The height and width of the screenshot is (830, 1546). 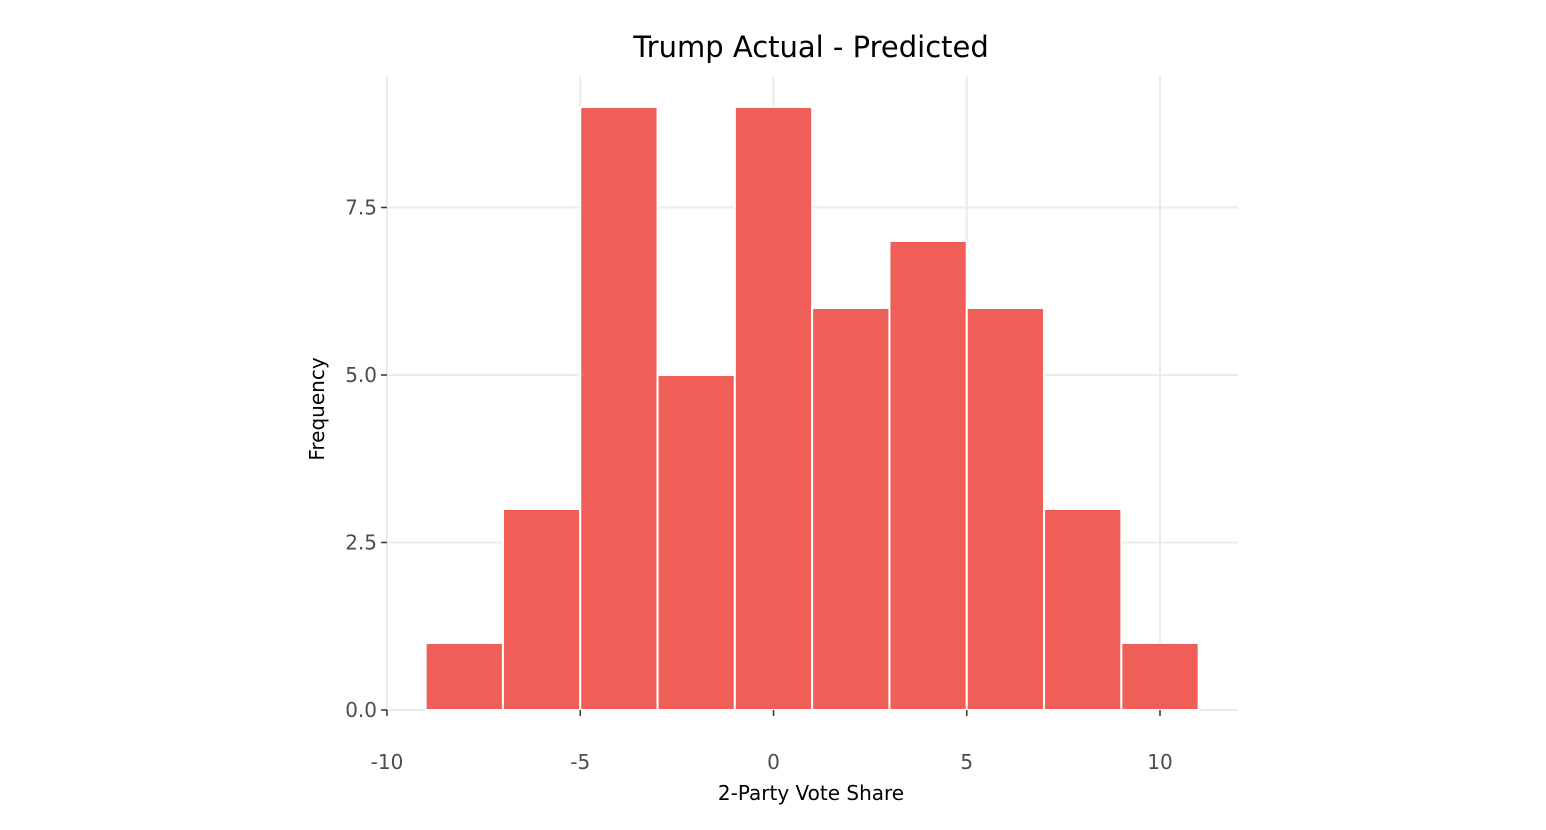 What do you see at coordinates (317, 408) in the screenshot?
I see `y-axis-title: Frequency` at bounding box center [317, 408].